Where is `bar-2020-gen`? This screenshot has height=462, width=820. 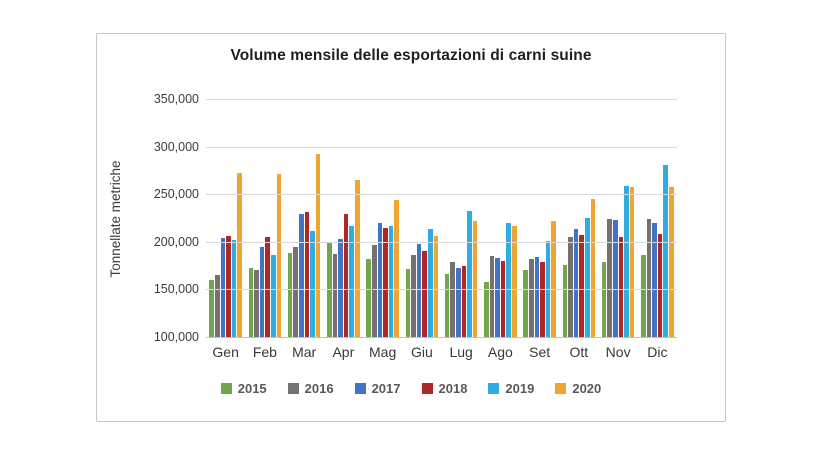 bar-2020-gen is located at coordinates (239, 255).